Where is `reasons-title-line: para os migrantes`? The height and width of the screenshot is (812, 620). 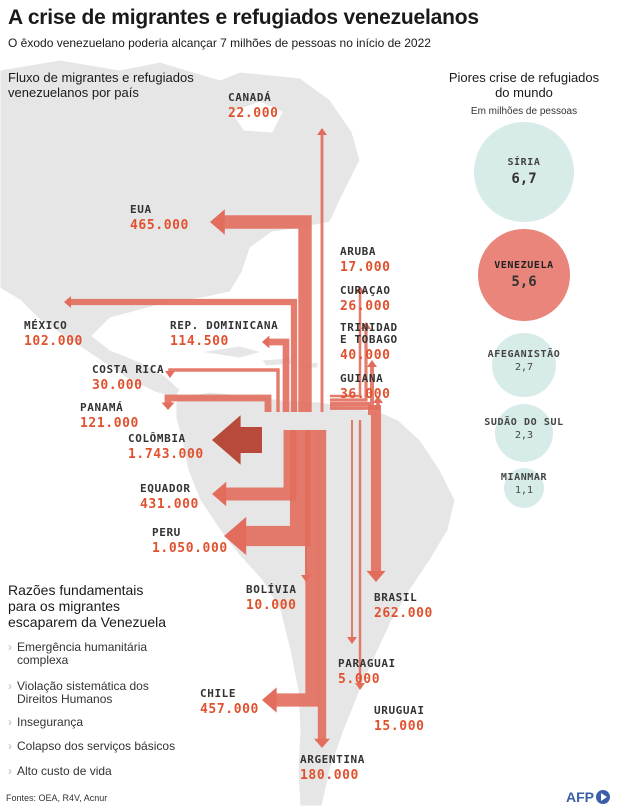 reasons-title-line: para os migrantes is located at coordinates (64, 606).